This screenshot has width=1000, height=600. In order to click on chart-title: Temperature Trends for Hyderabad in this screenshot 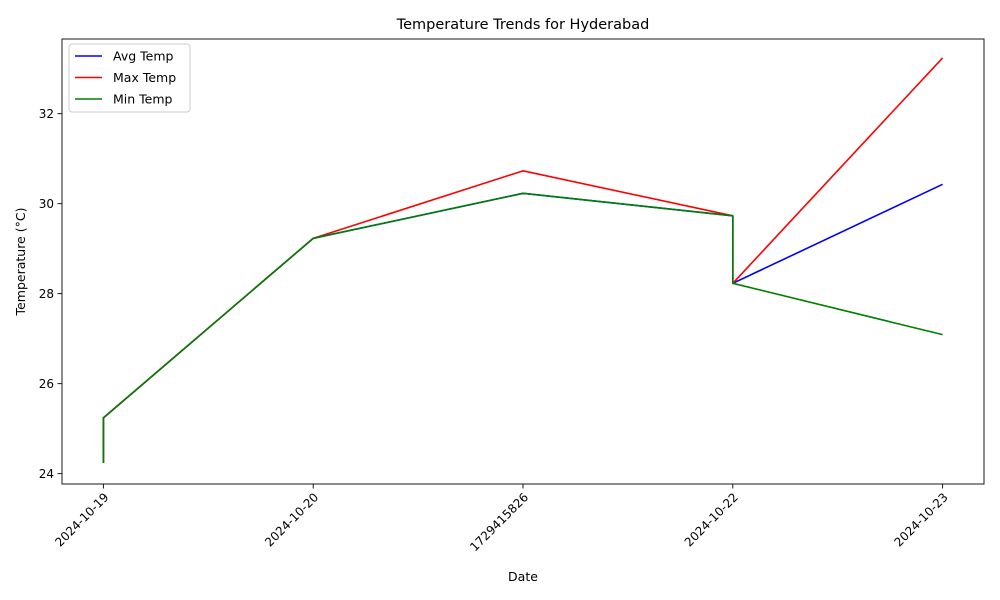, I will do `click(523, 25)`.